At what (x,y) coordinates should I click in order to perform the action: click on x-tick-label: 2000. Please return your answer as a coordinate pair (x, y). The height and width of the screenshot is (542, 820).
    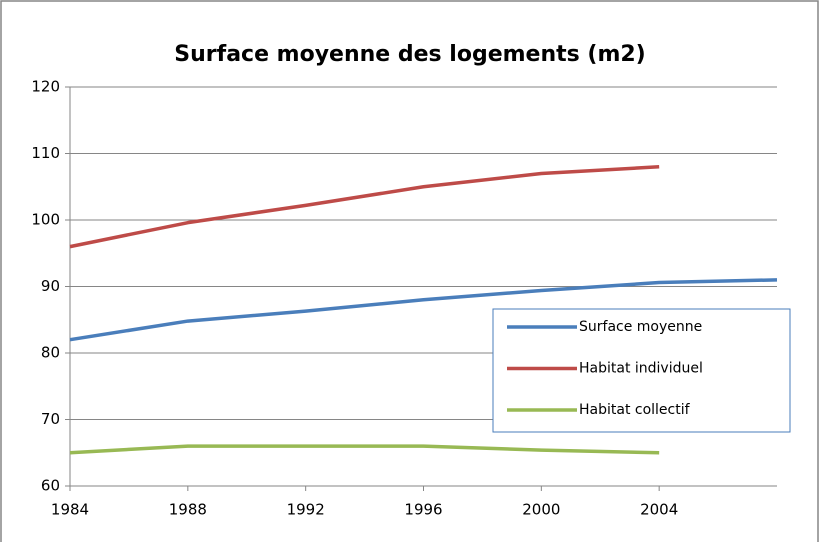
    Looking at the image, I should click on (541, 510).